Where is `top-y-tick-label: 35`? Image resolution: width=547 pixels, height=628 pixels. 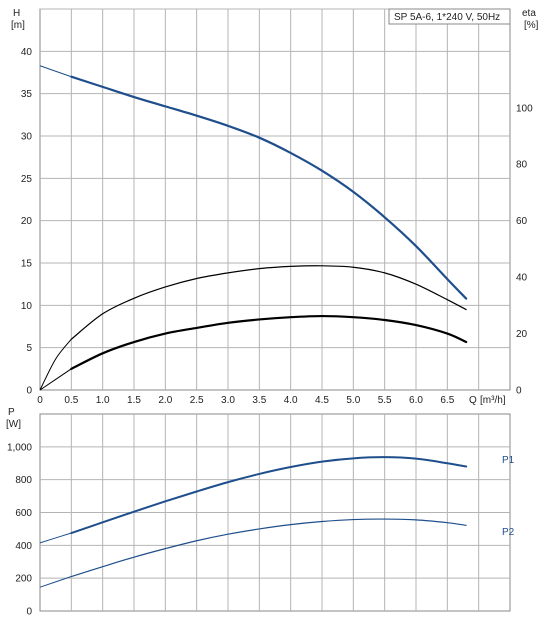
top-y-tick-label: 35 is located at coordinates (27, 94).